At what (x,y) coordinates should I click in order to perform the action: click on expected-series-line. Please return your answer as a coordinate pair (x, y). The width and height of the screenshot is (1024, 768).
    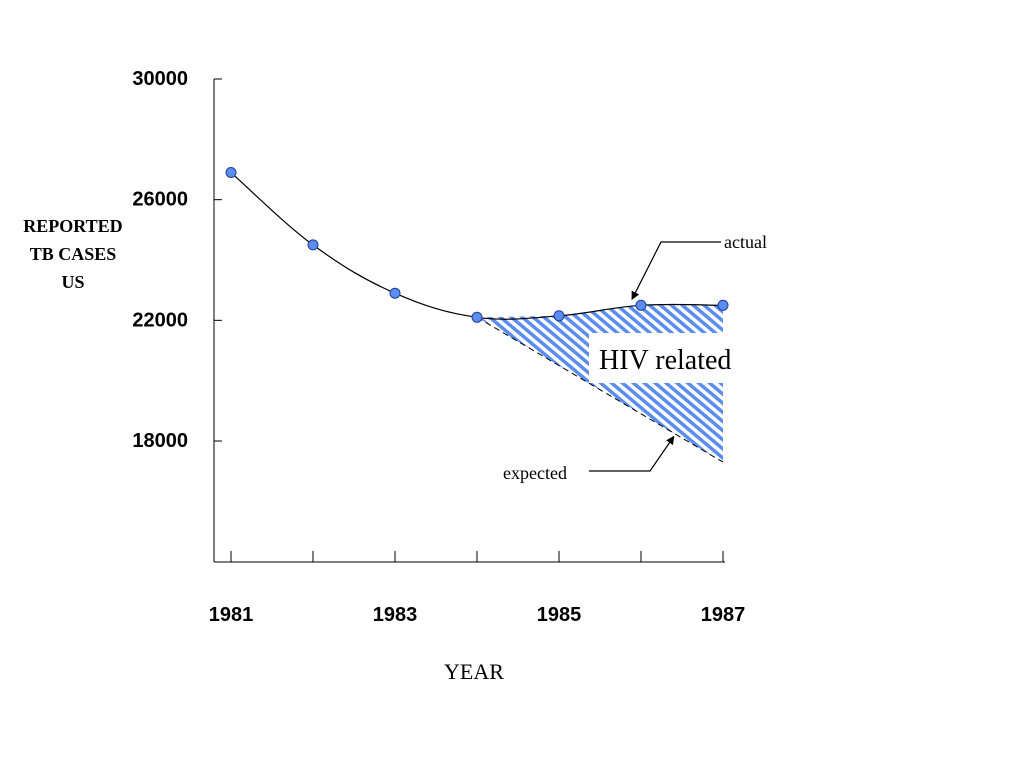
    Looking at the image, I should click on (600, 389).